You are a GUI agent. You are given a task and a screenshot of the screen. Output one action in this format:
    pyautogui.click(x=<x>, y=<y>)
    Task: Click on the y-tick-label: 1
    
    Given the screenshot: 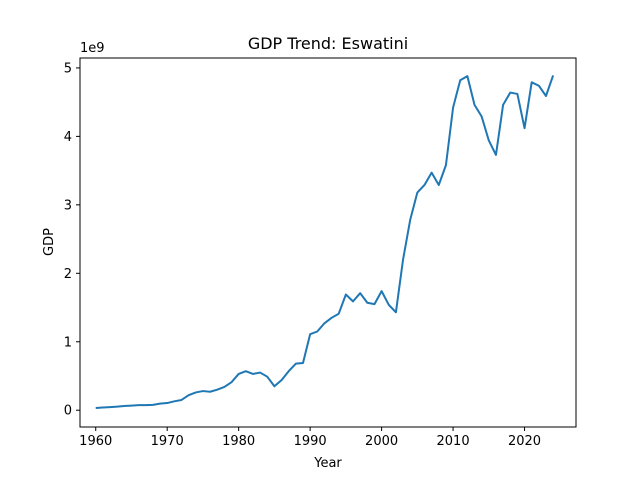 What is the action you would take?
    pyautogui.click(x=68, y=342)
    